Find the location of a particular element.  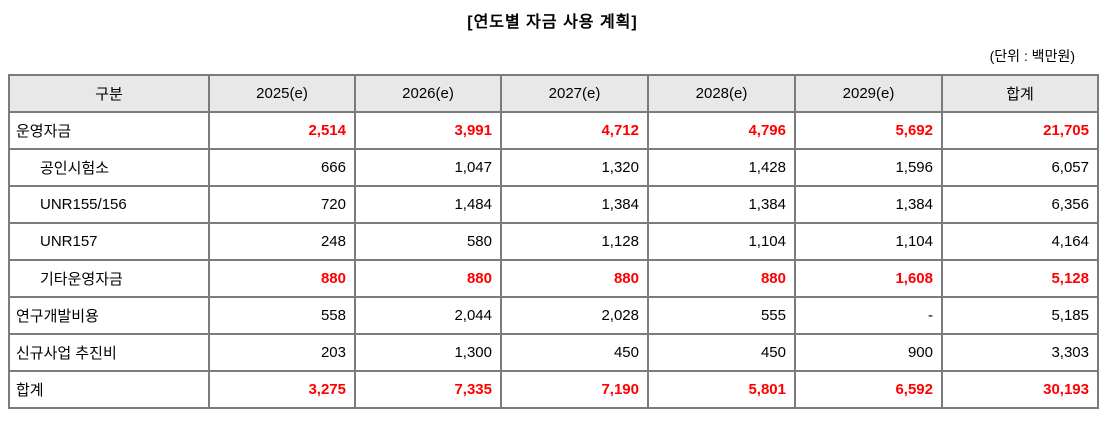

row-label: UNR157 is located at coordinates (109, 241).